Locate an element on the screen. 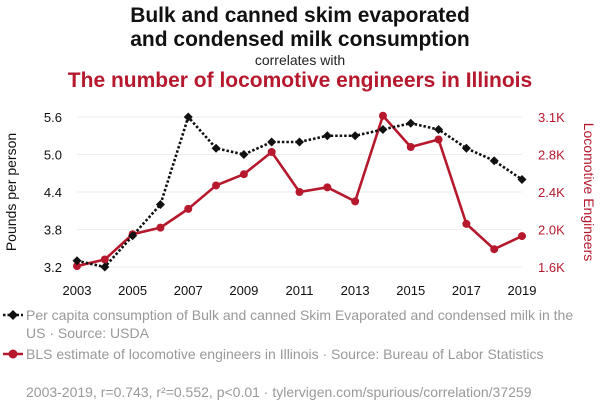 This screenshot has height=414, width=600. left-tick-label: 5.0 is located at coordinates (53, 155).